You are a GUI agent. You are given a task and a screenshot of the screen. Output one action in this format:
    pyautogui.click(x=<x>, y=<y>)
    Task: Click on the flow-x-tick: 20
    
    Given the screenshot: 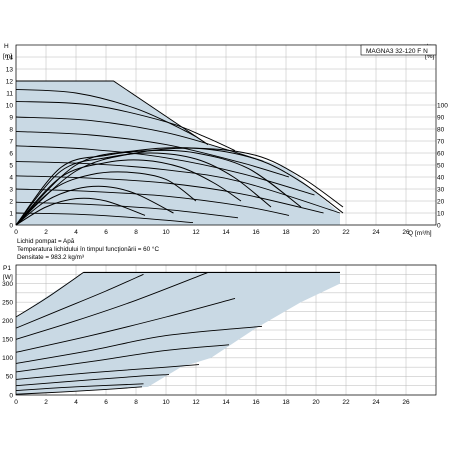 What is the action you would take?
    pyautogui.click(x=316, y=232)
    